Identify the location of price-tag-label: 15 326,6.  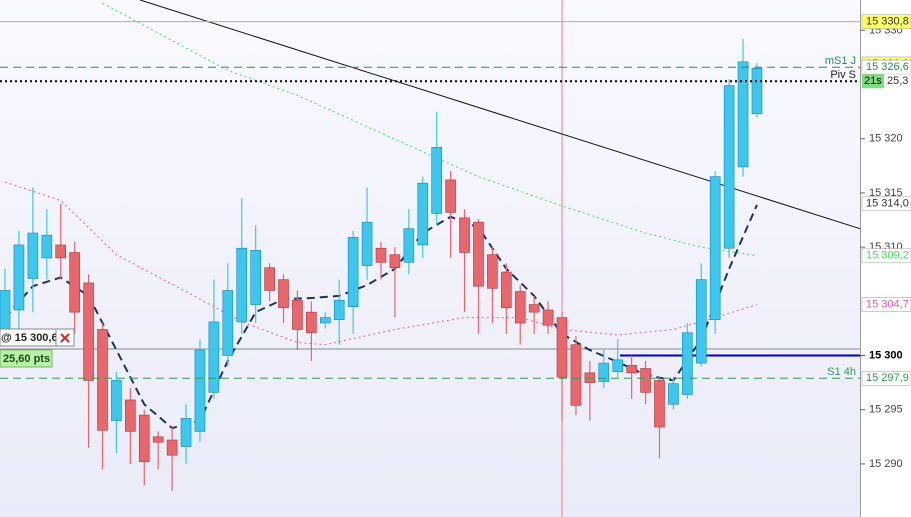
(887, 67).